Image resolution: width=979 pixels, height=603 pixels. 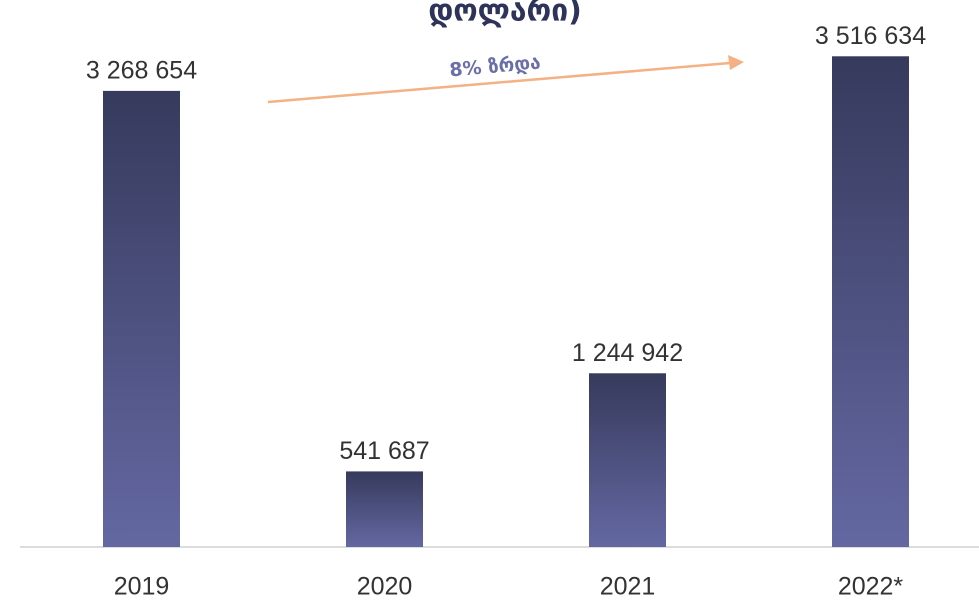 I want to click on arrow-head, so click(x=736, y=62).